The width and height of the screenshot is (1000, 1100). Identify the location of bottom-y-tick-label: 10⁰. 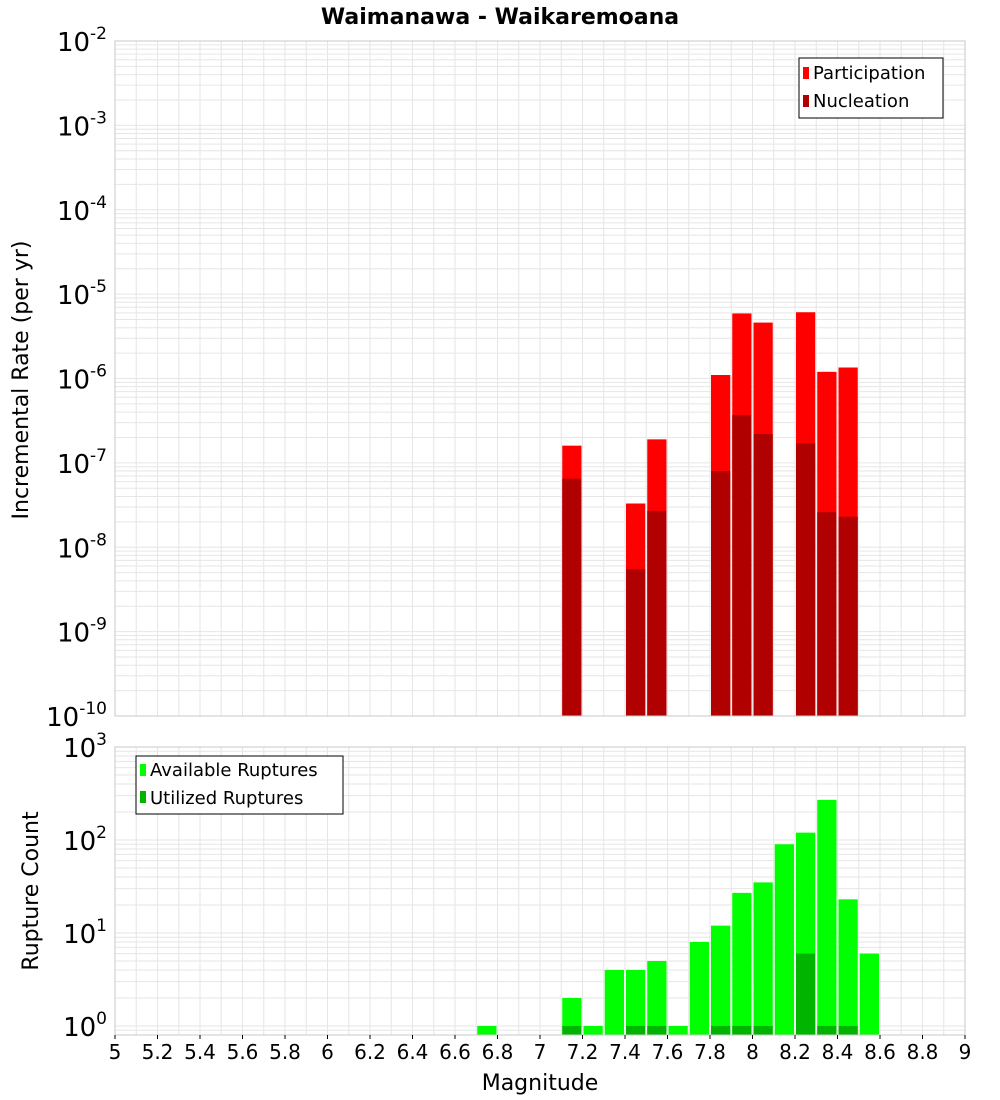
(85, 1026).